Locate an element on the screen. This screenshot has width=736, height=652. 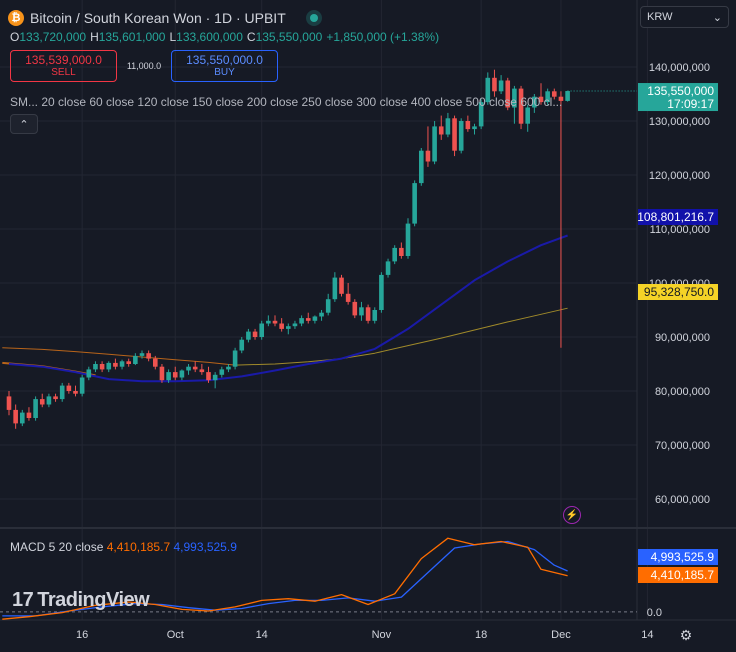
current-price-tag-bg is located at coordinates (678, 97).